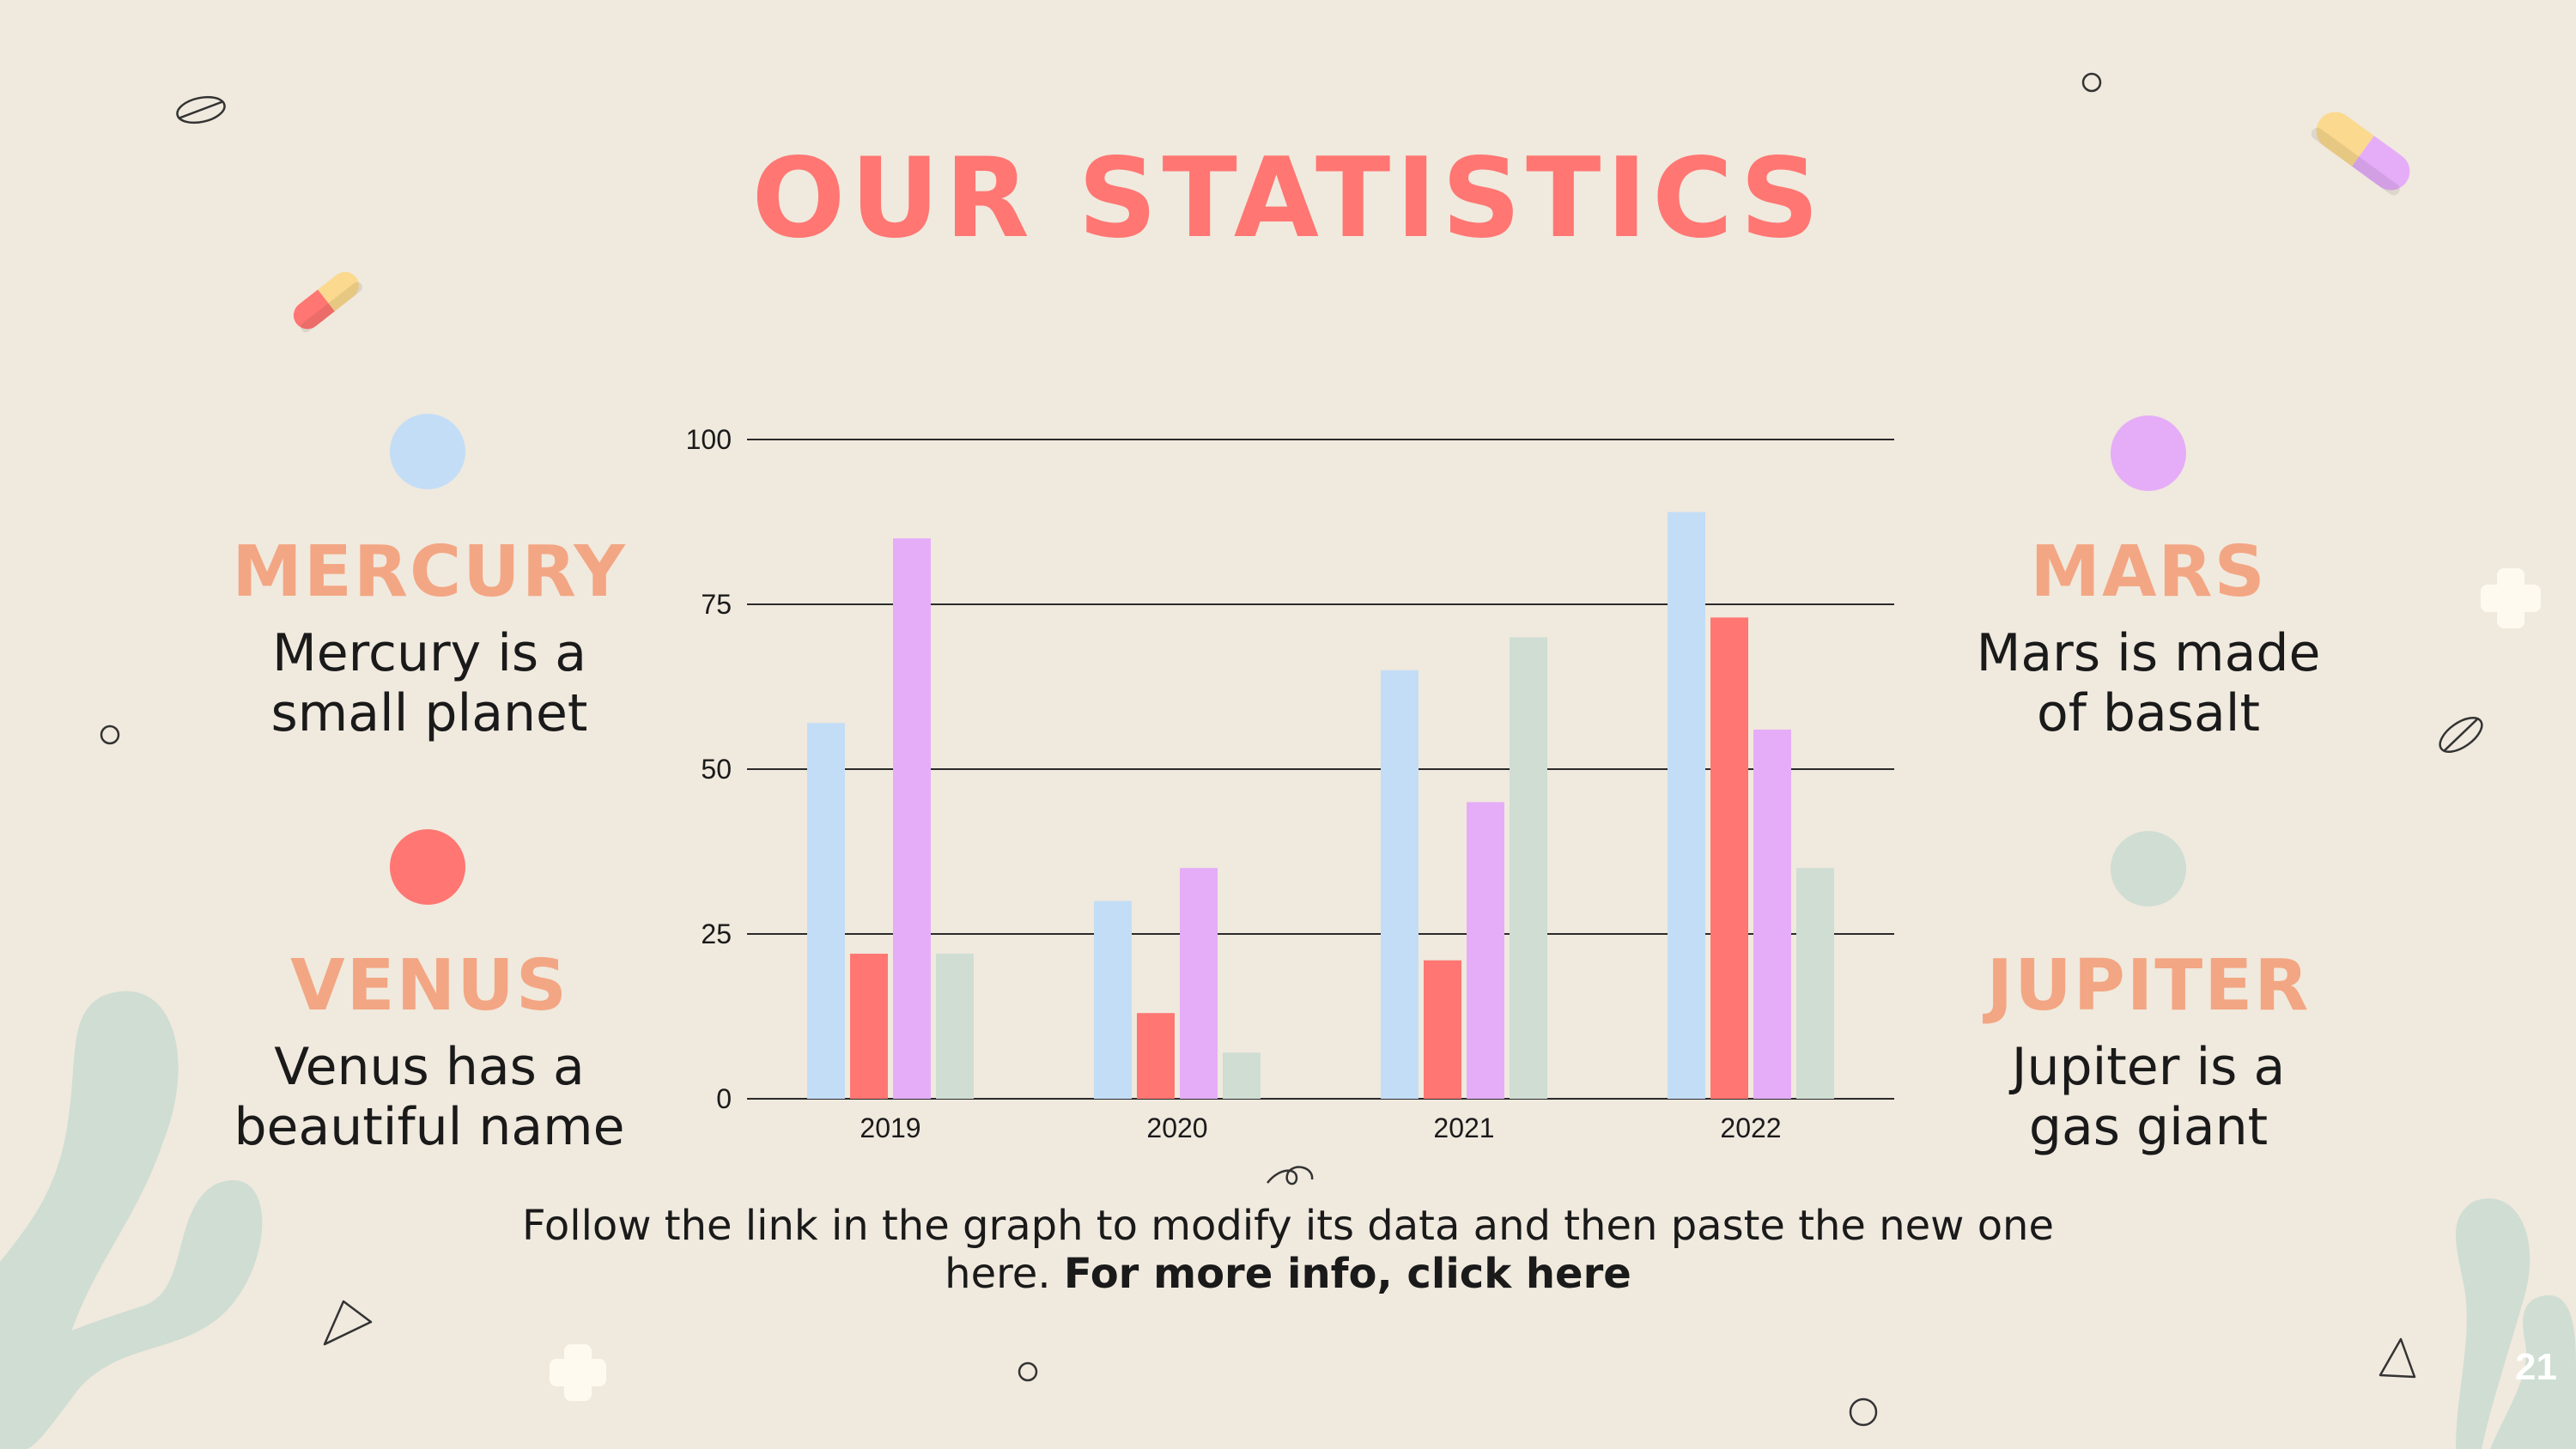 This screenshot has width=2576, height=1449. What do you see at coordinates (428, 451) in the screenshot?
I see `mercury-color-dot` at bounding box center [428, 451].